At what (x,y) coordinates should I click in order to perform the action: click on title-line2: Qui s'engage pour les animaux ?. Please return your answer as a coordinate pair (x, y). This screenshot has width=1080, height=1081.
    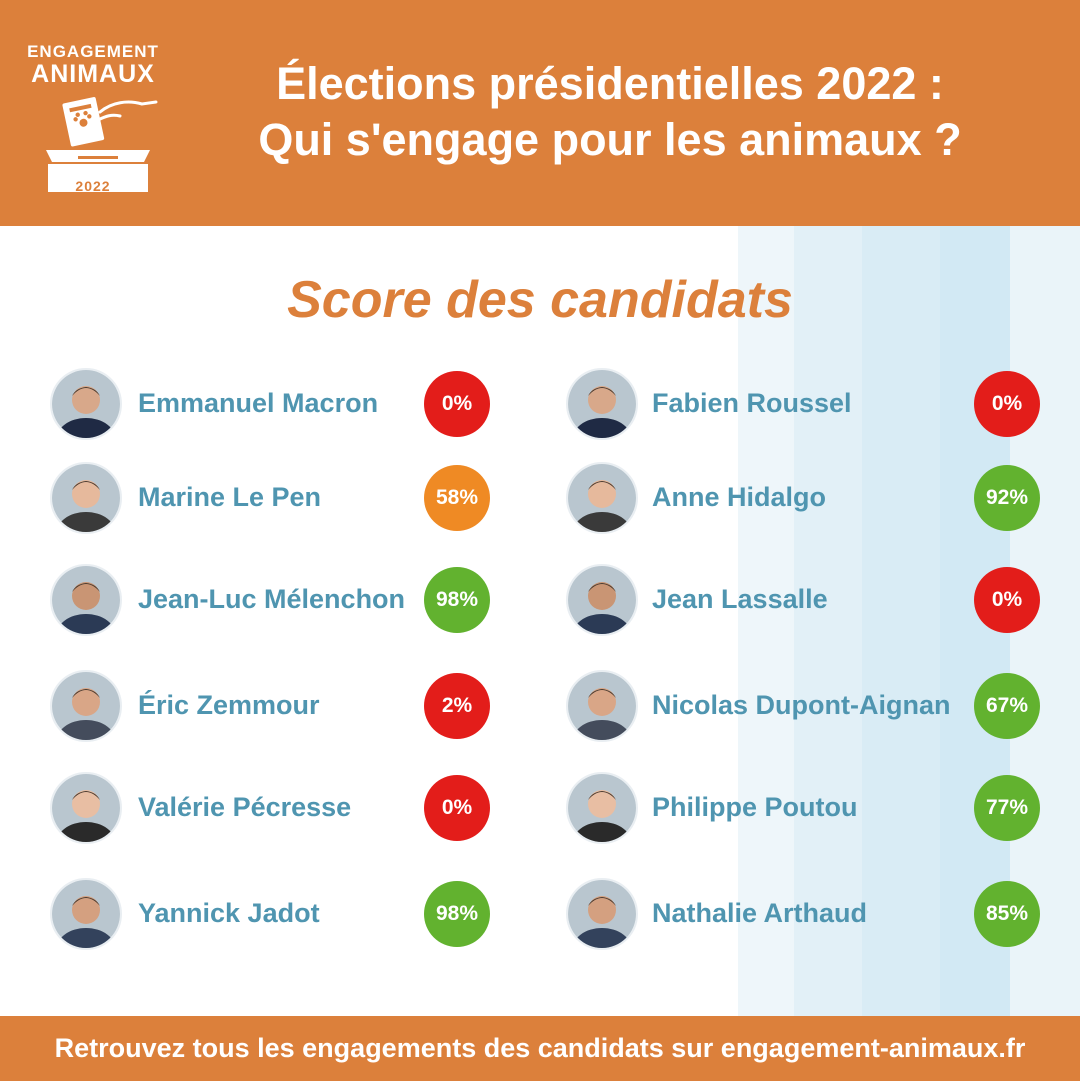
    Looking at the image, I should click on (610, 139).